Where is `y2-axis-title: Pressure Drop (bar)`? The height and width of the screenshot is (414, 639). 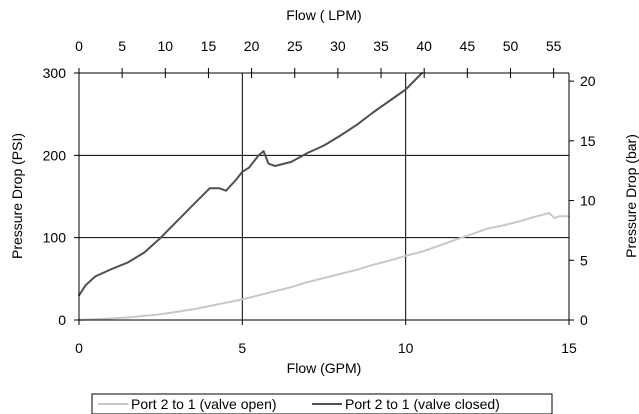 y2-axis-title: Pressure Drop (bar) is located at coordinates (631, 196).